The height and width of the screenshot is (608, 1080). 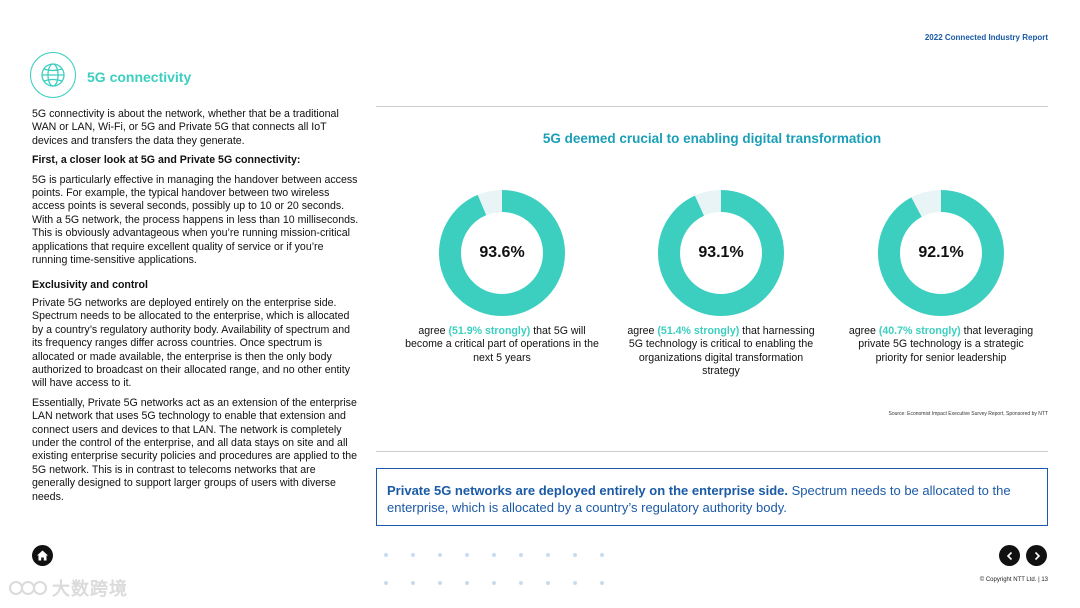 I want to click on donut-chart-2: 93.1%, so click(x=721, y=253).